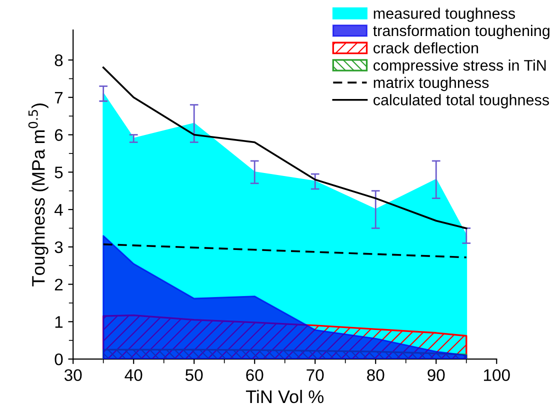 The height and width of the screenshot is (418, 558). What do you see at coordinates (38, 195) in the screenshot?
I see `y-axis-title: Toughness (MPa m$^{0.5}$)` at bounding box center [38, 195].